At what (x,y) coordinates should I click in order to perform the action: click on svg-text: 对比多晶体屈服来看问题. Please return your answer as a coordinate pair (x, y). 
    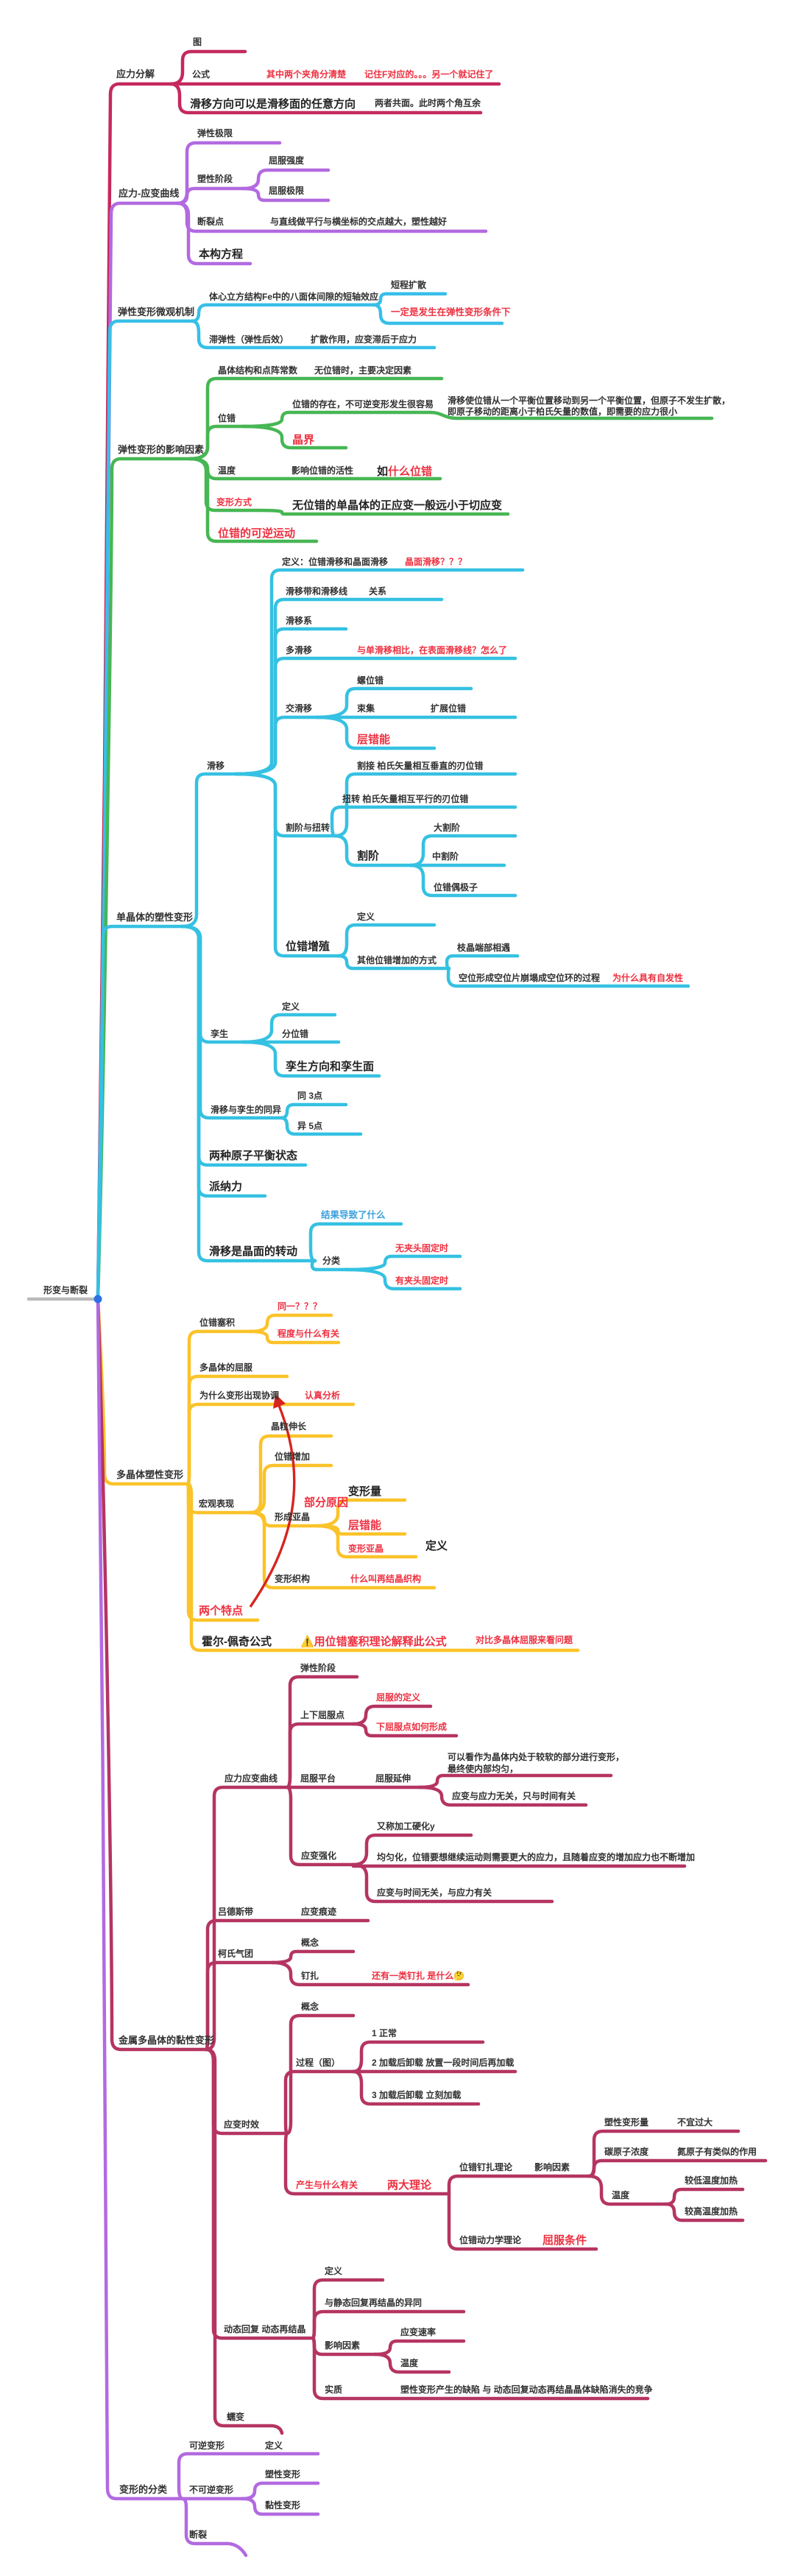
    Looking at the image, I should click on (524, 1639).